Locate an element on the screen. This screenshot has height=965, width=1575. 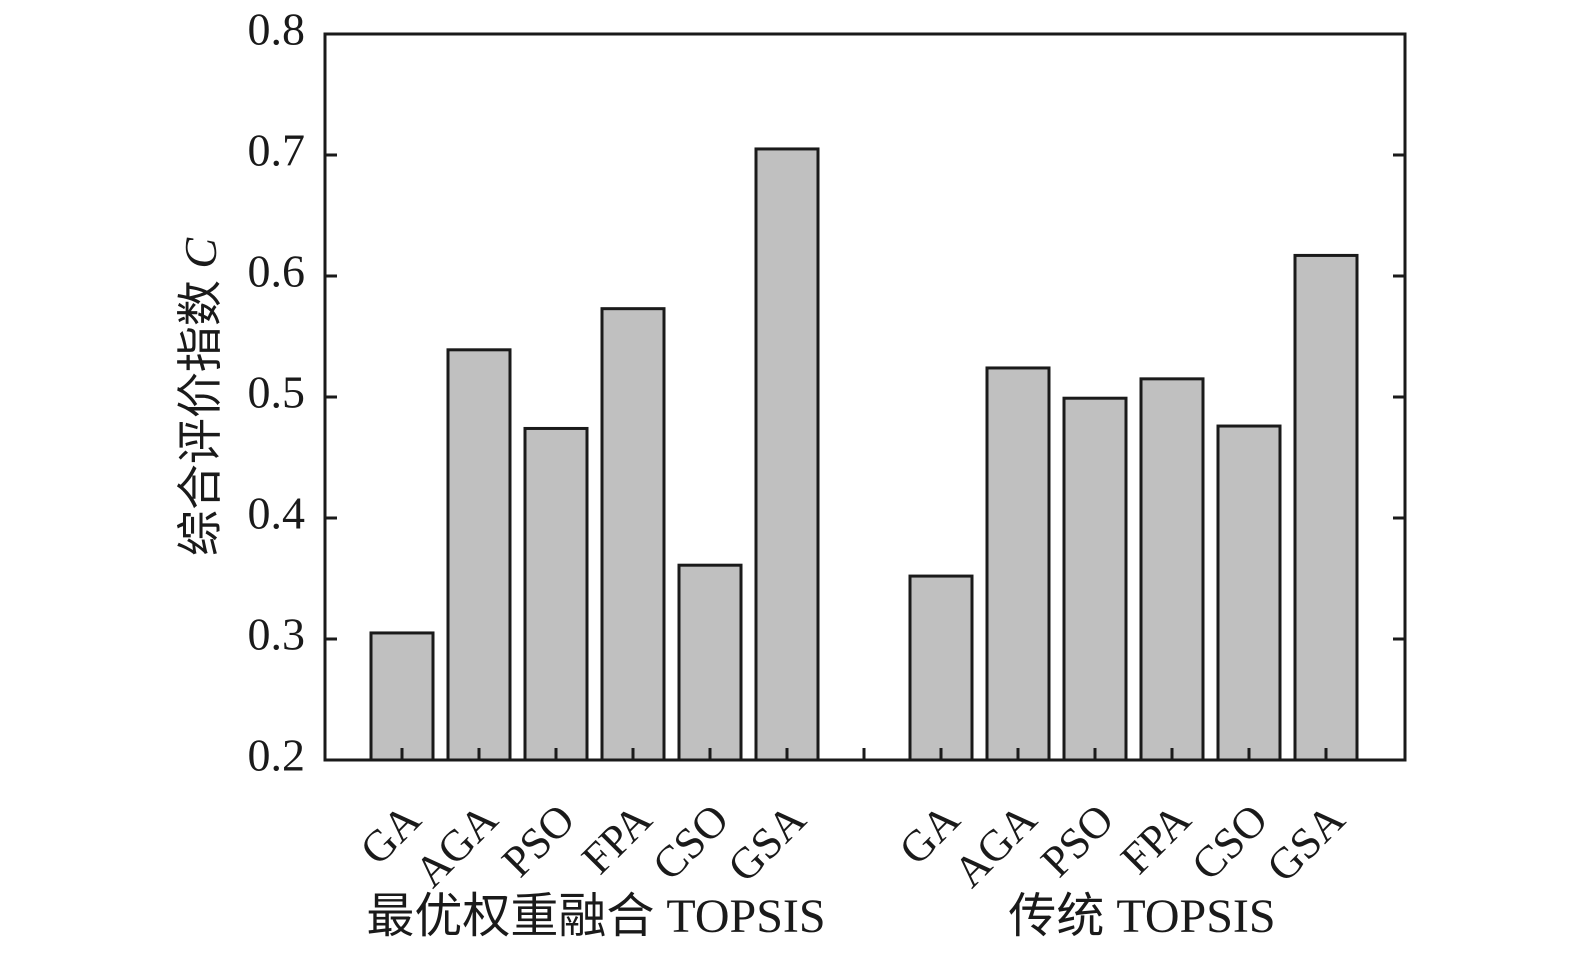
bar-traditional-cso is located at coordinates (1249, 593).